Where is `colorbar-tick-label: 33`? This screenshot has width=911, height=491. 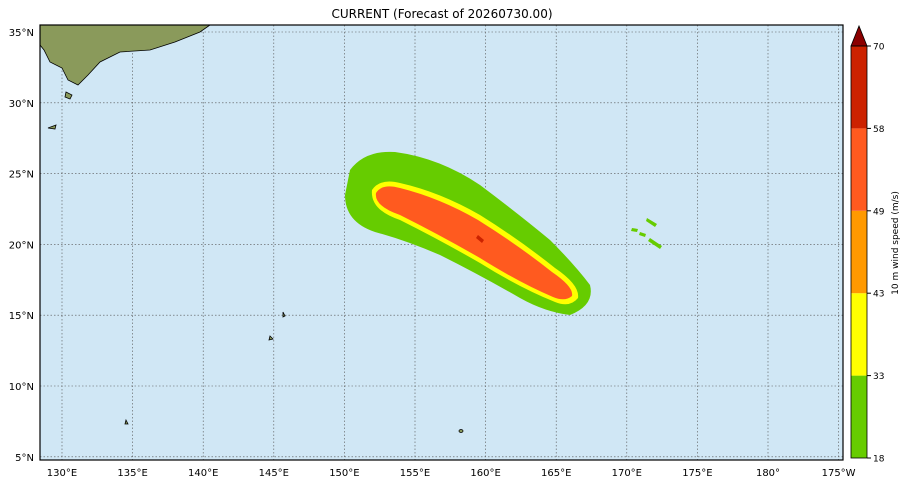
colorbar-tick-label: 33 is located at coordinates (878, 377).